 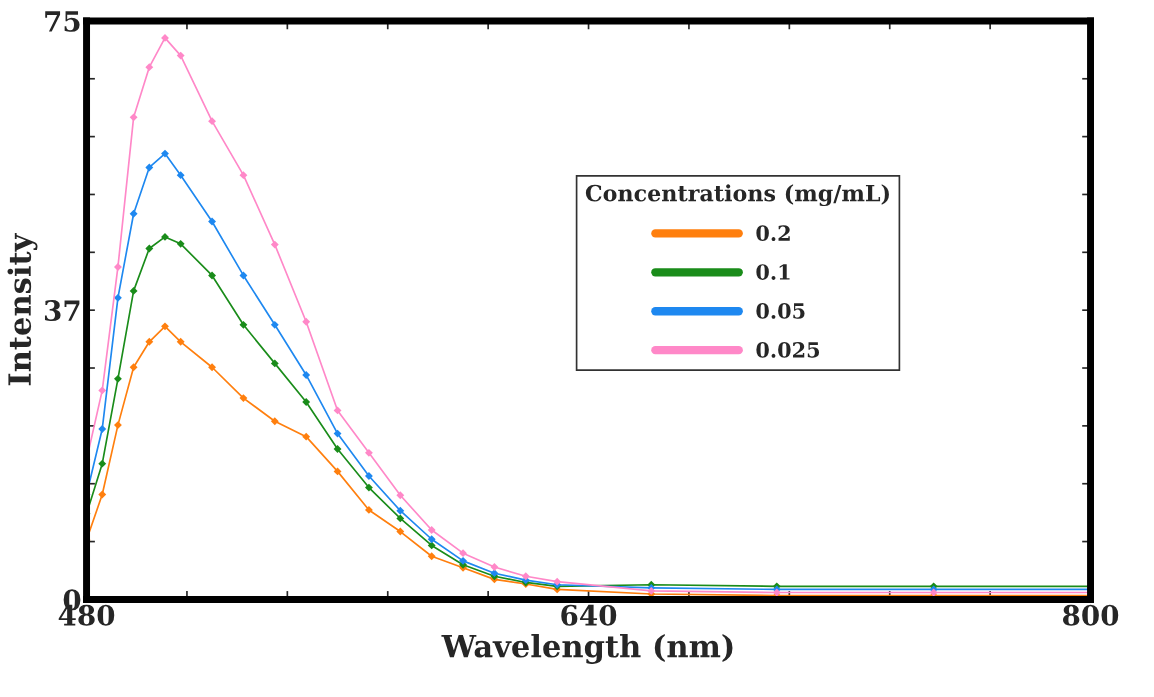 What do you see at coordinates (737, 195) in the screenshot?
I see `legend-title: Concentrations (mg/mL)` at bounding box center [737, 195].